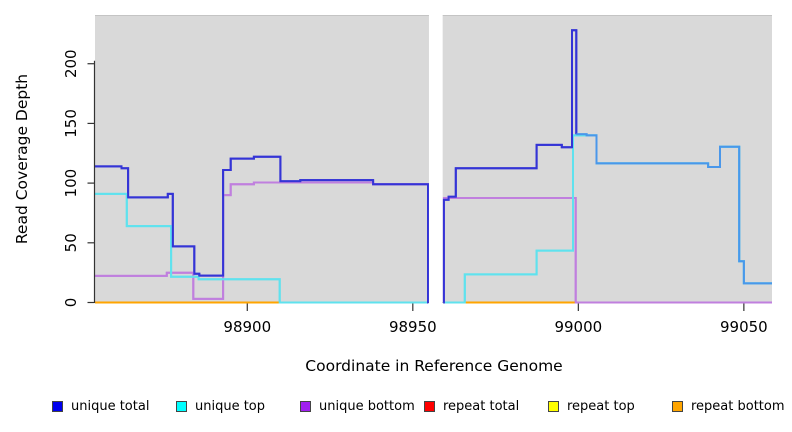  Describe the element at coordinates (71, 123) in the screenshot. I see `y-tick-label: 150` at that location.